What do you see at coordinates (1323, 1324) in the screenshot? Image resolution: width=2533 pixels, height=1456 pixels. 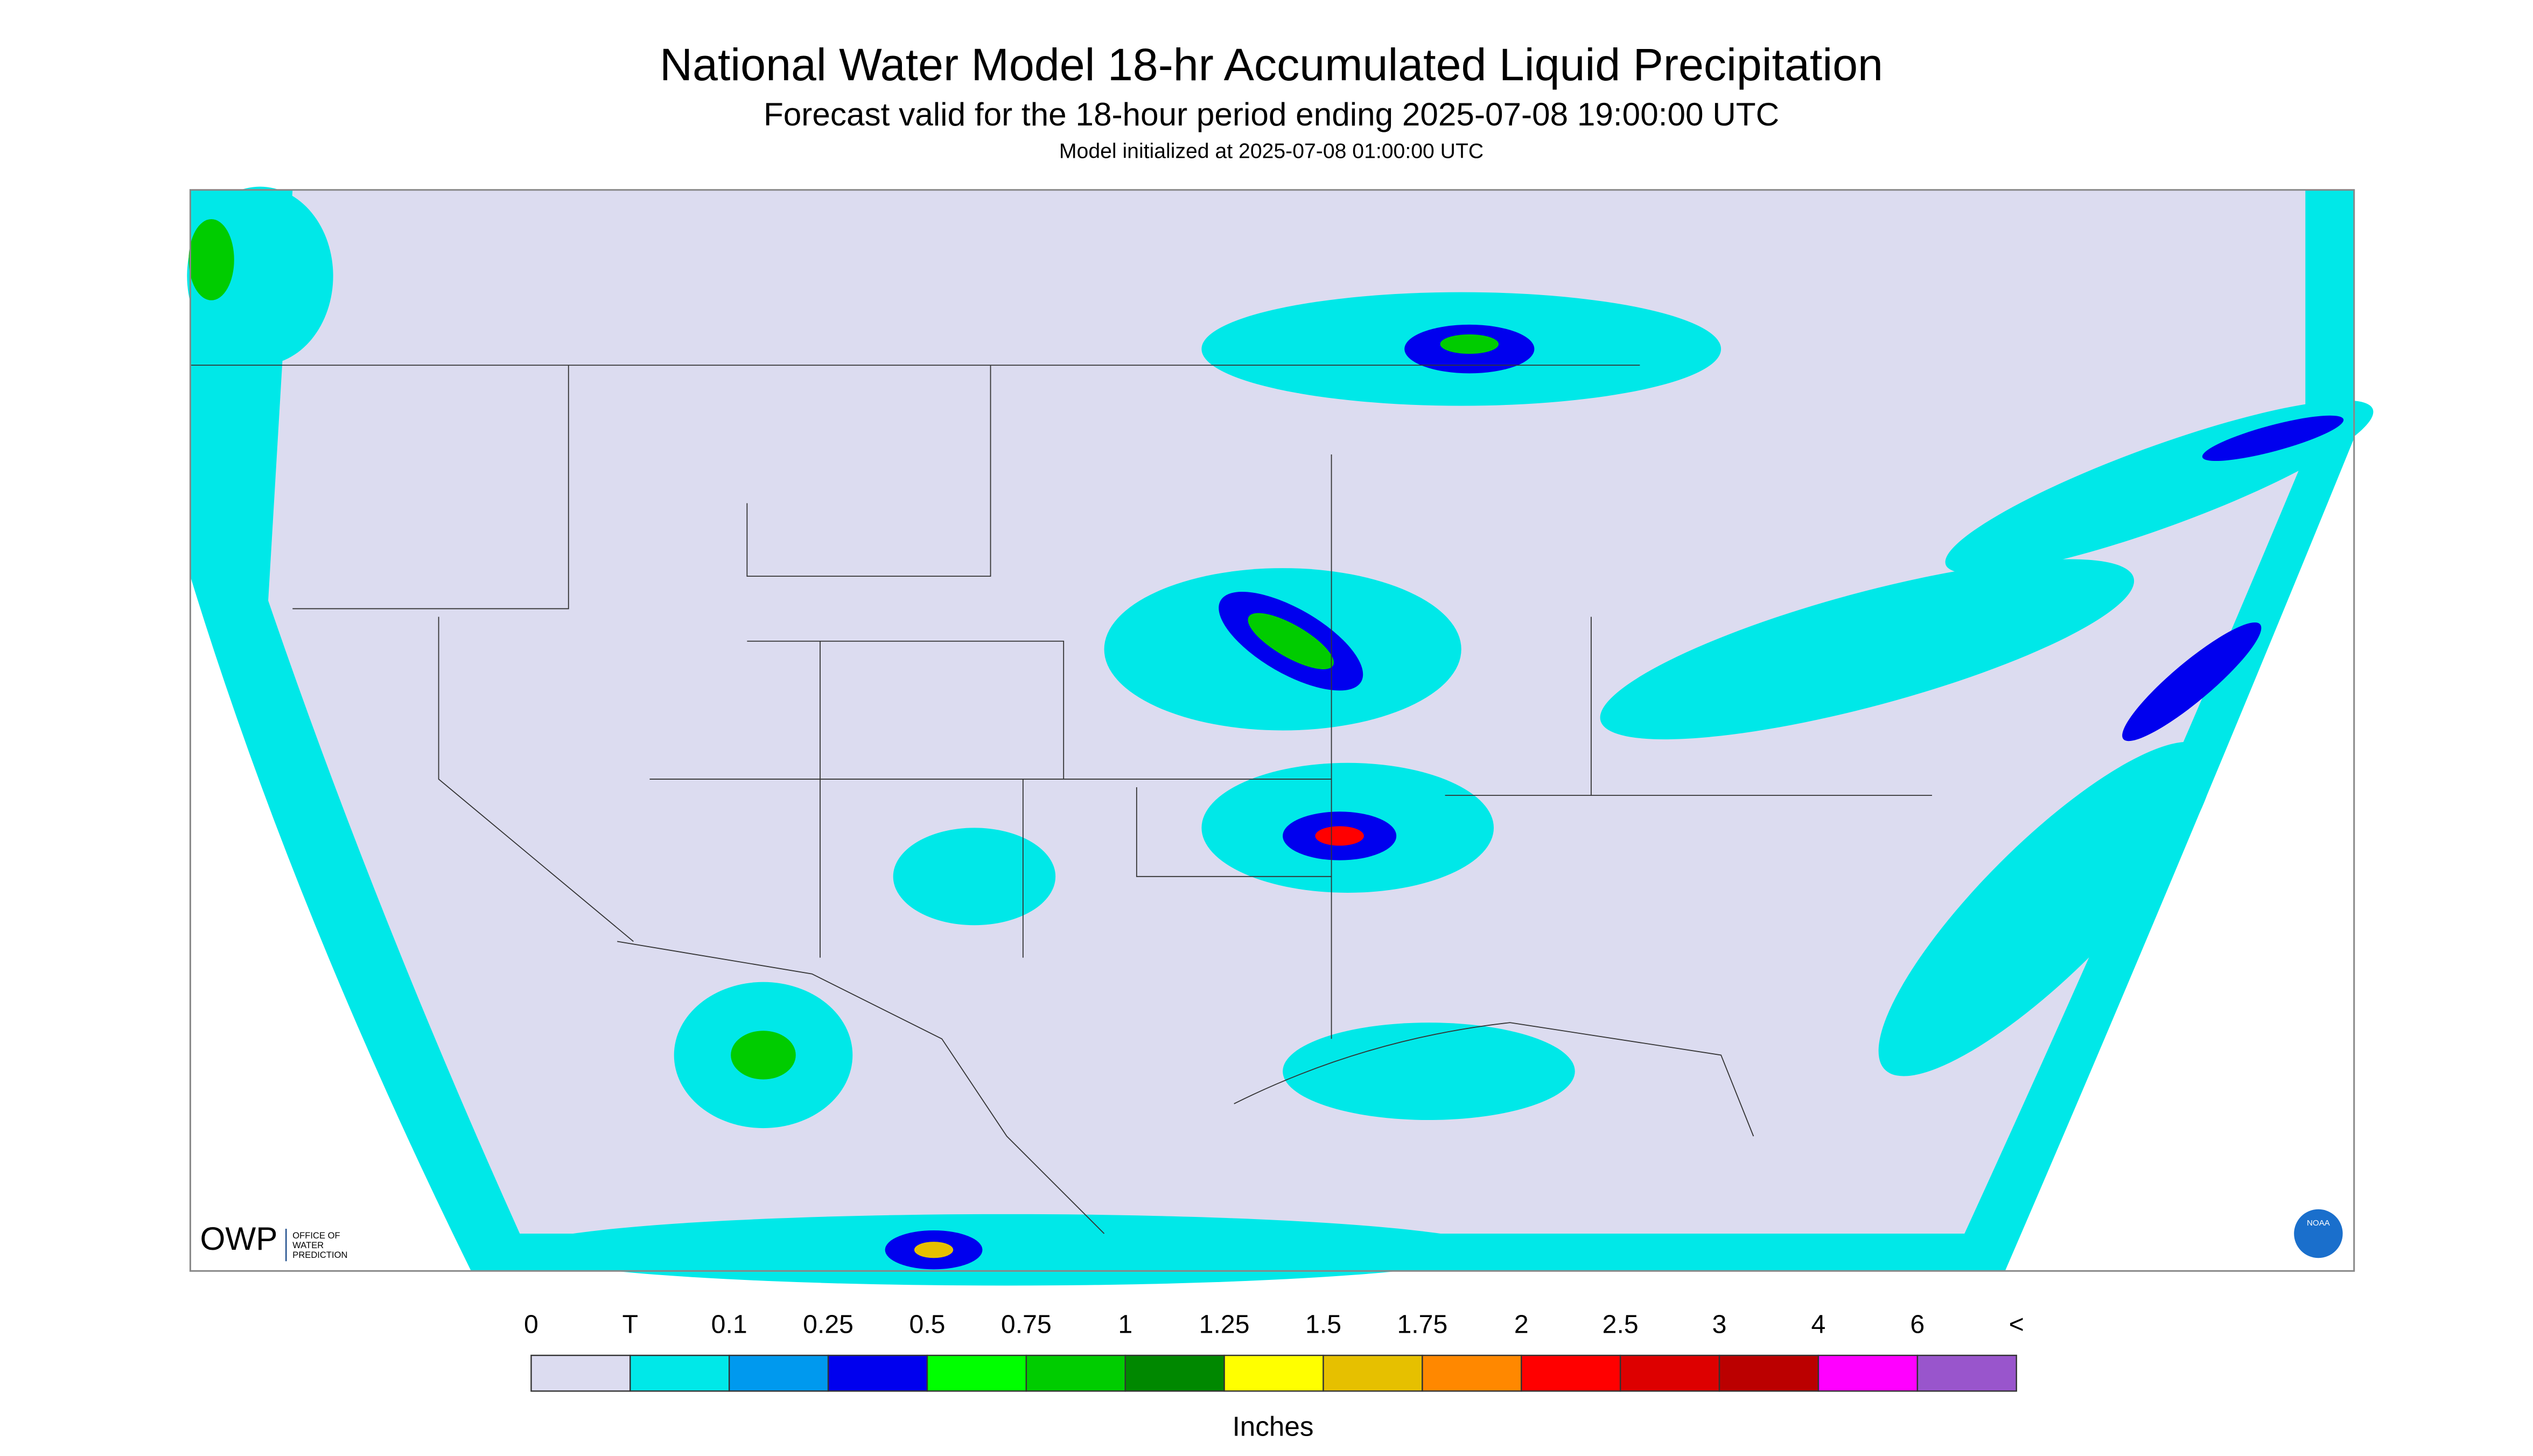 I see `legend-label: 1.5` at bounding box center [1323, 1324].